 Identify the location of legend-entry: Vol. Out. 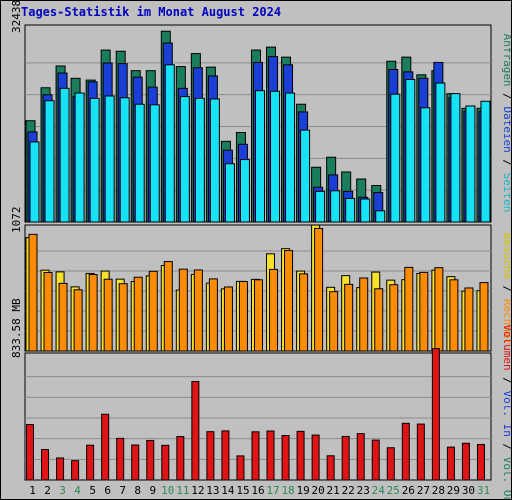
(506, 478).